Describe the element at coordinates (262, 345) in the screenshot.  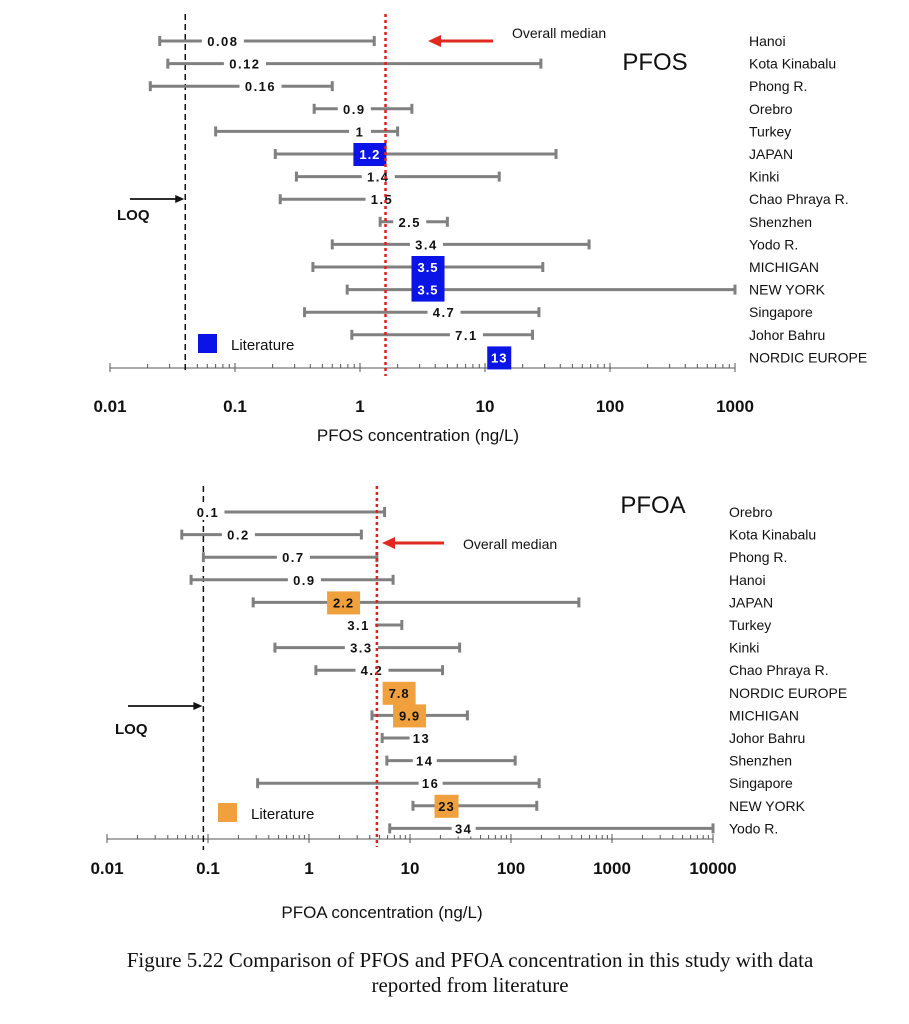
I see `legend-label: Literature` at that location.